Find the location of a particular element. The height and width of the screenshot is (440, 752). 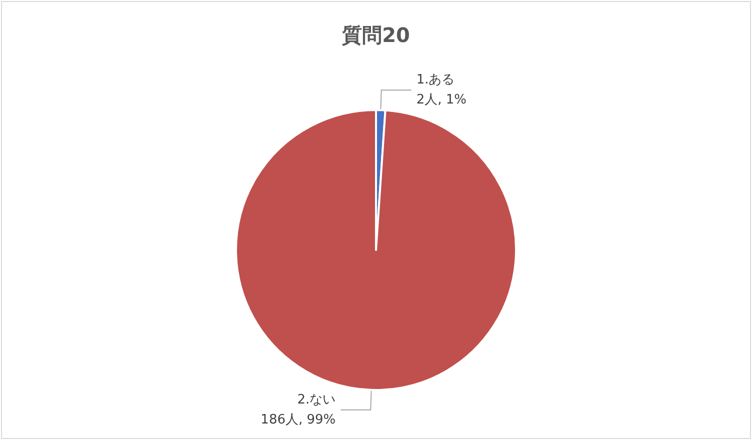

chart-title: 質問20 is located at coordinates (375, 35).